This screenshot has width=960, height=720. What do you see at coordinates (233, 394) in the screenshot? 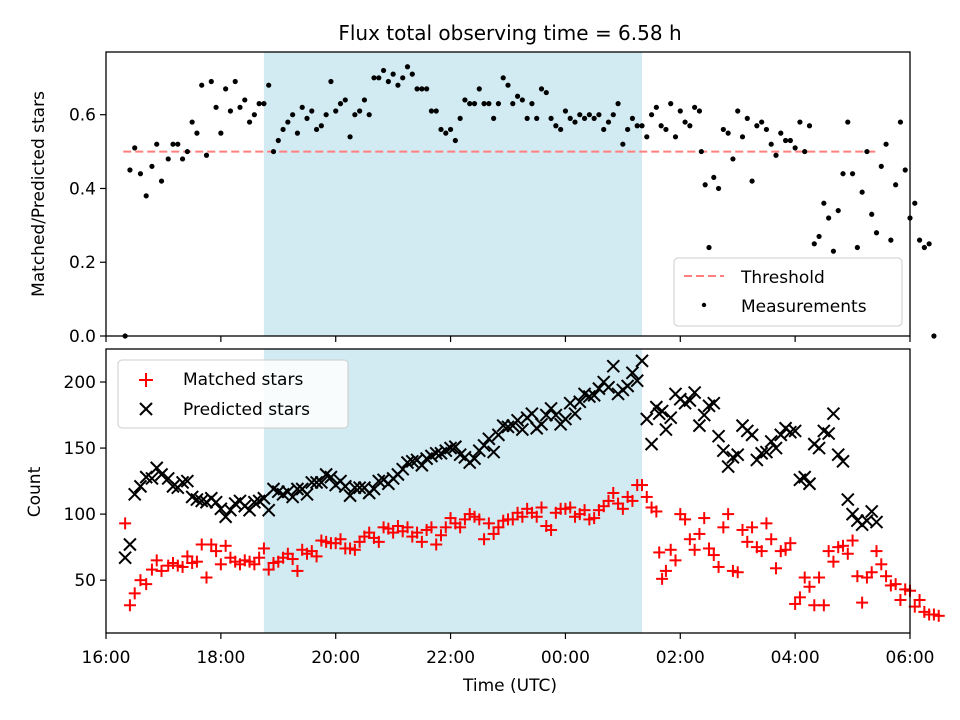
I see `bottom-legend-box` at bounding box center [233, 394].